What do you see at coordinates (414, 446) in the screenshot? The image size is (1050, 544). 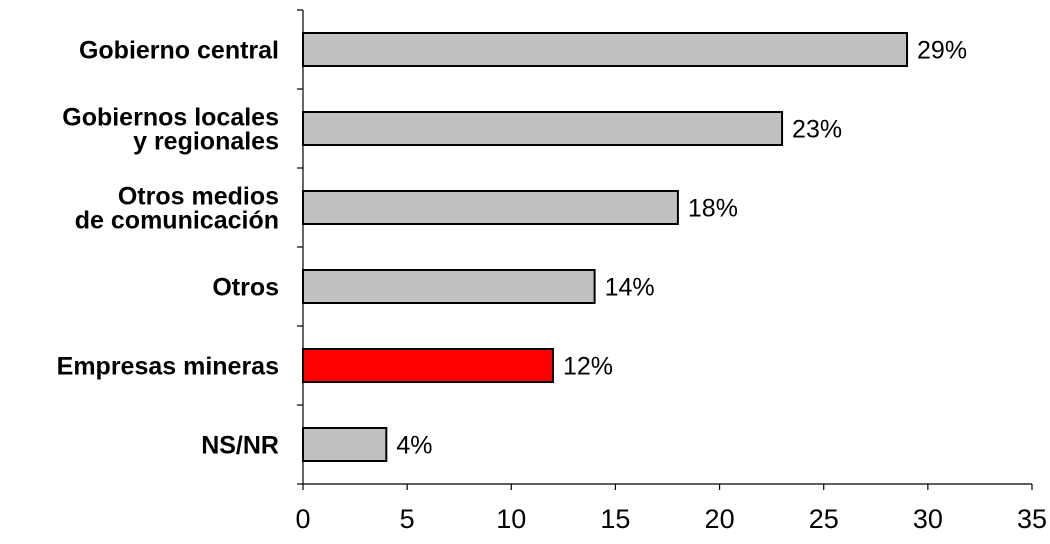 I see `data-label: 4%` at bounding box center [414, 446].